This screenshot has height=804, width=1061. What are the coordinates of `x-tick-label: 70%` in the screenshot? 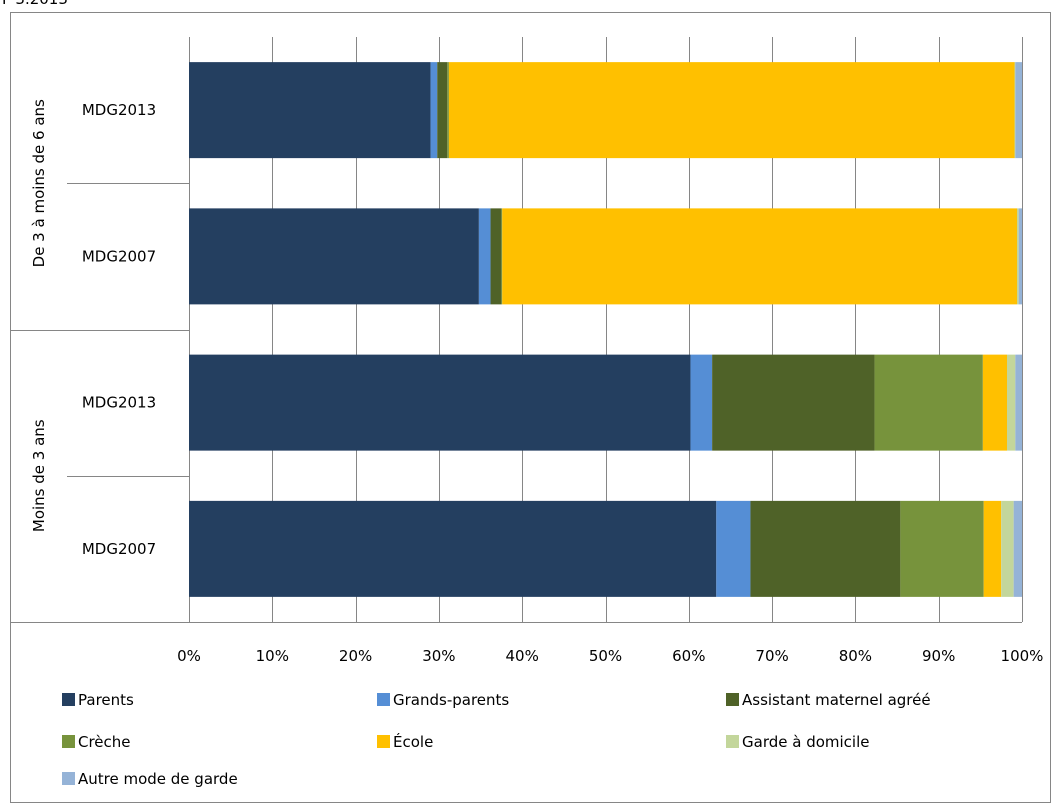 It's located at (771, 656).